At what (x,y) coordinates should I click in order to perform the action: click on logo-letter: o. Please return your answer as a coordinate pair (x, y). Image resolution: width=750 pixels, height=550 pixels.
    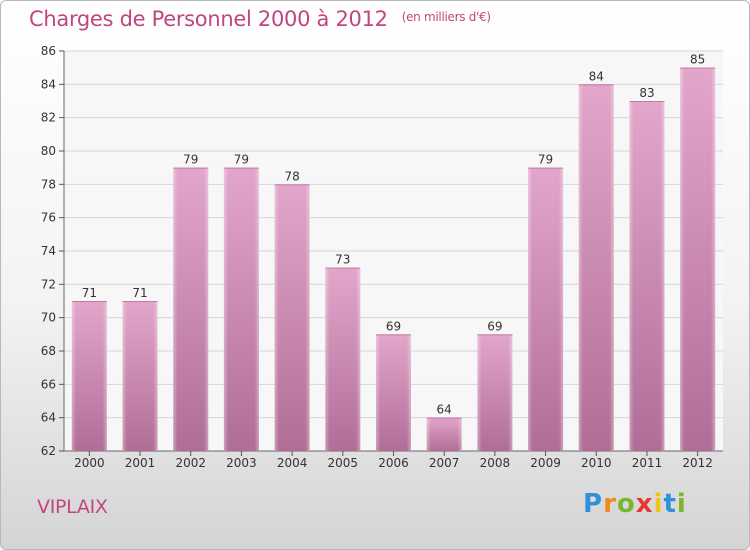
    Looking at the image, I should click on (626, 504).